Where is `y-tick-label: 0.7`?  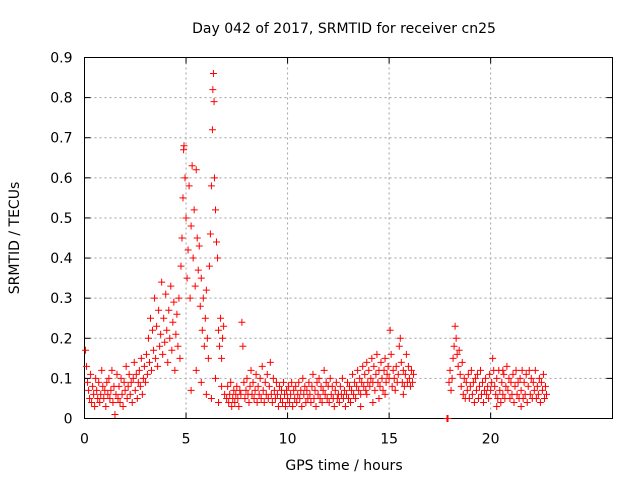 y-tick-label: 0.7 is located at coordinates (61, 139).